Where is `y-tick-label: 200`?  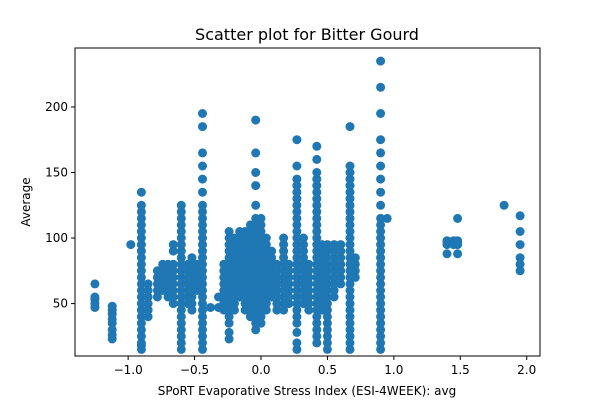
y-tick-label: 200 is located at coordinates (56, 107).